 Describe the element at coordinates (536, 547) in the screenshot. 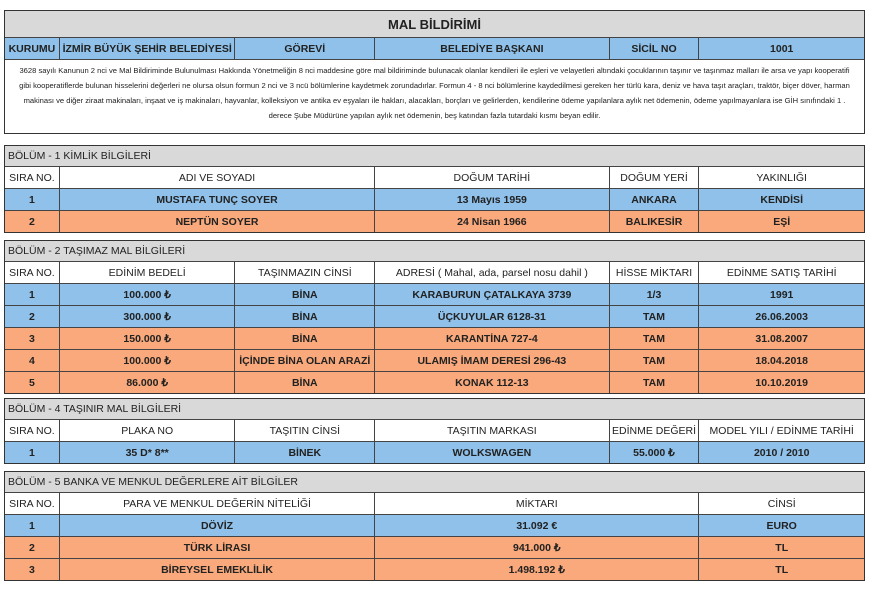

I see `cell: 941.000 ₺` at that location.